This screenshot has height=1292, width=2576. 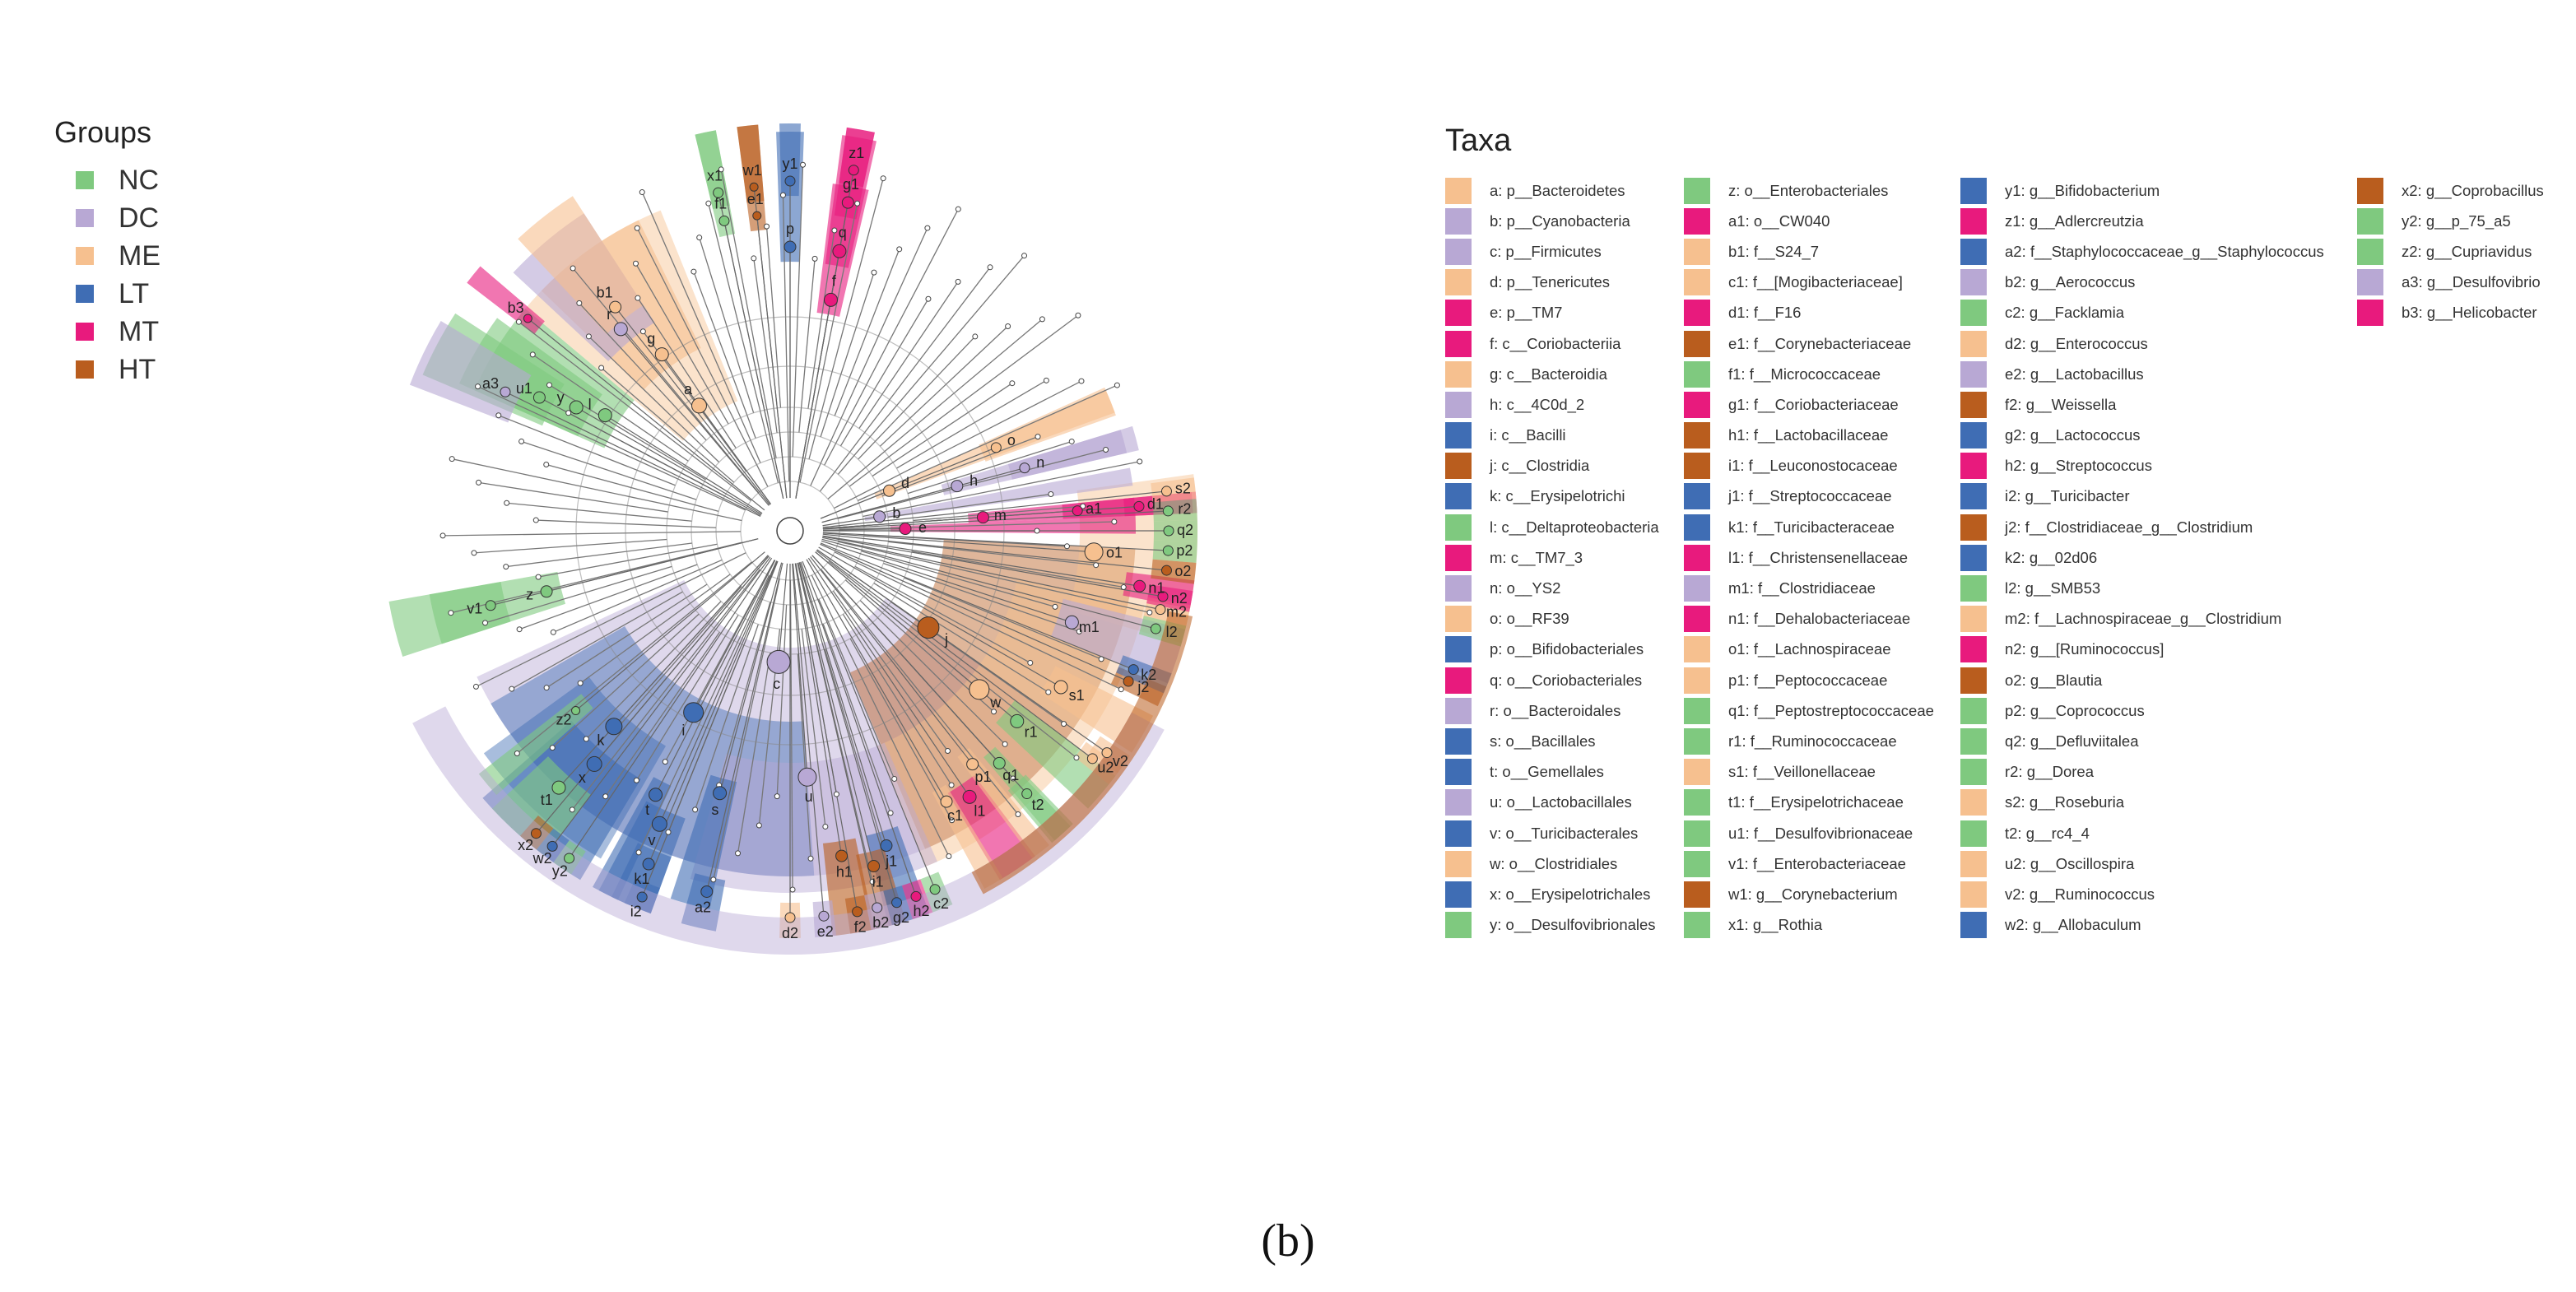 I want to click on clade-label-s1: s1, so click(x=1077, y=696).